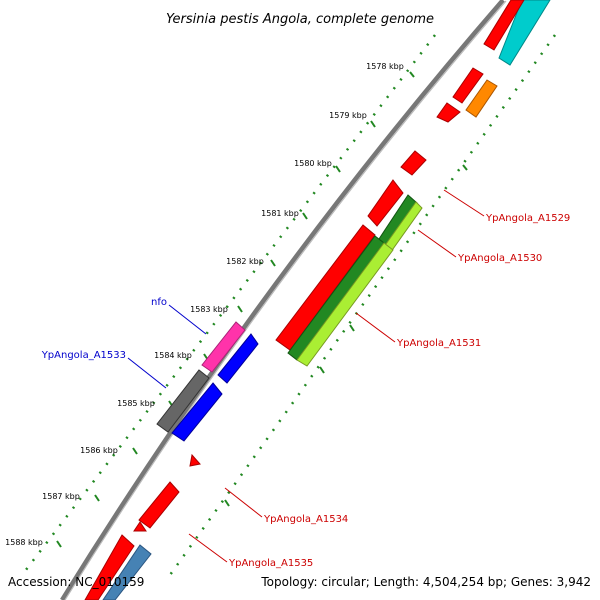 Image resolution: width=600 pixels, height=600 pixels. I want to click on gene-a1531-green, so click(336, 298).